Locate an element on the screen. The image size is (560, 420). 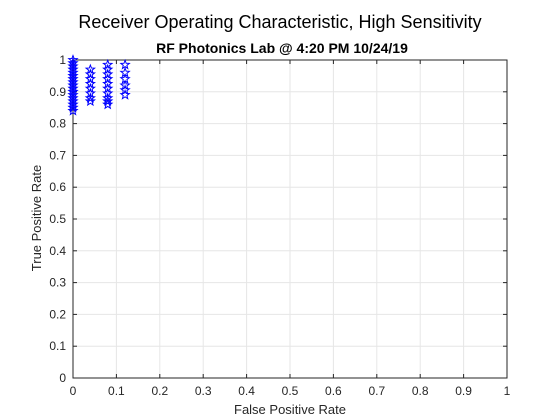
y-tick-label: 0.5 is located at coordinates (57, 219).